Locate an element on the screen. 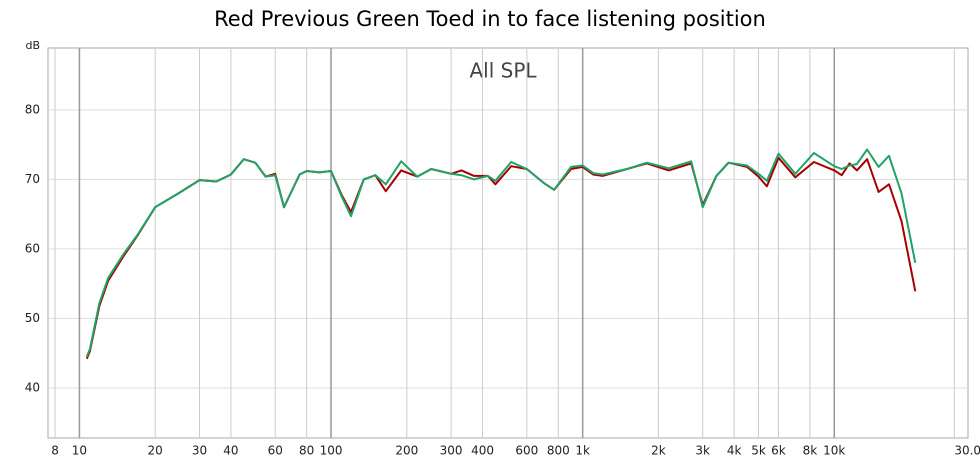 This screenshot has width=980, height=460. x-tick-label: 8k is located at coordinates (810, 451).